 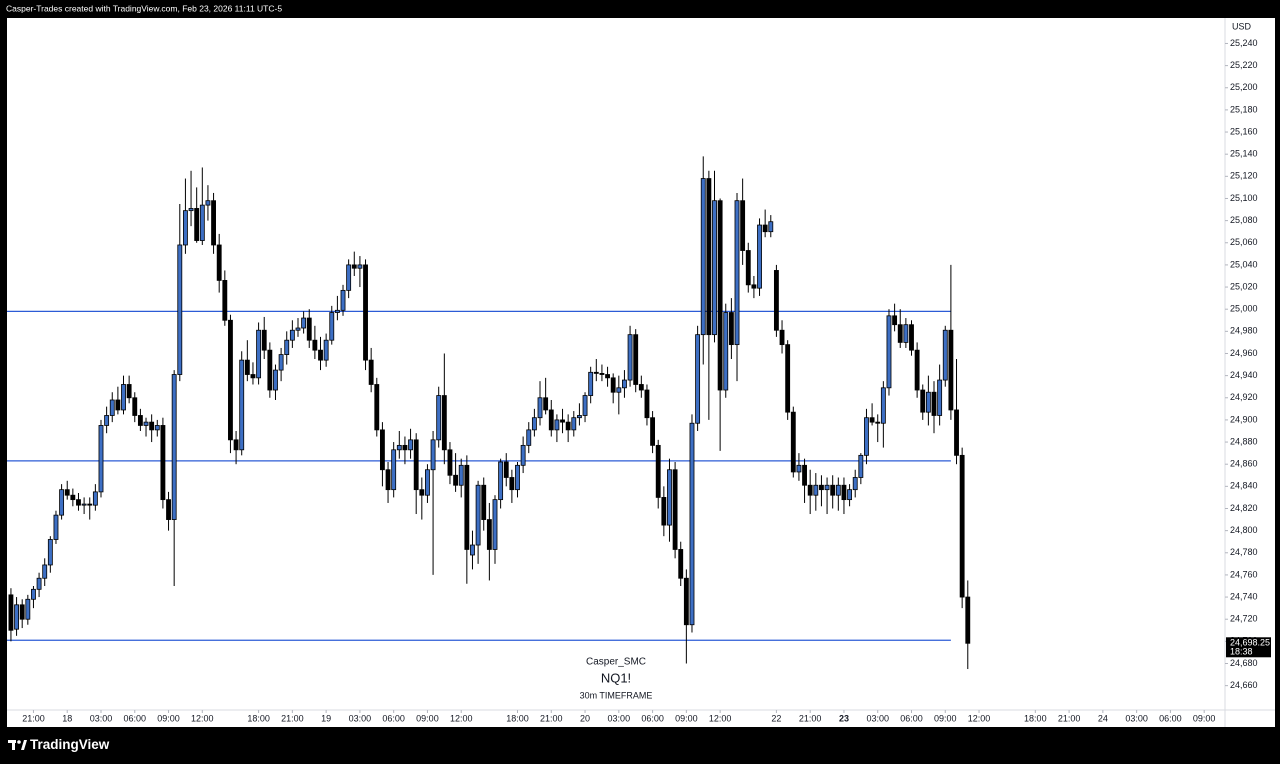 I want to click on x-tick-label: 06:00, so click(x=911, y=718).